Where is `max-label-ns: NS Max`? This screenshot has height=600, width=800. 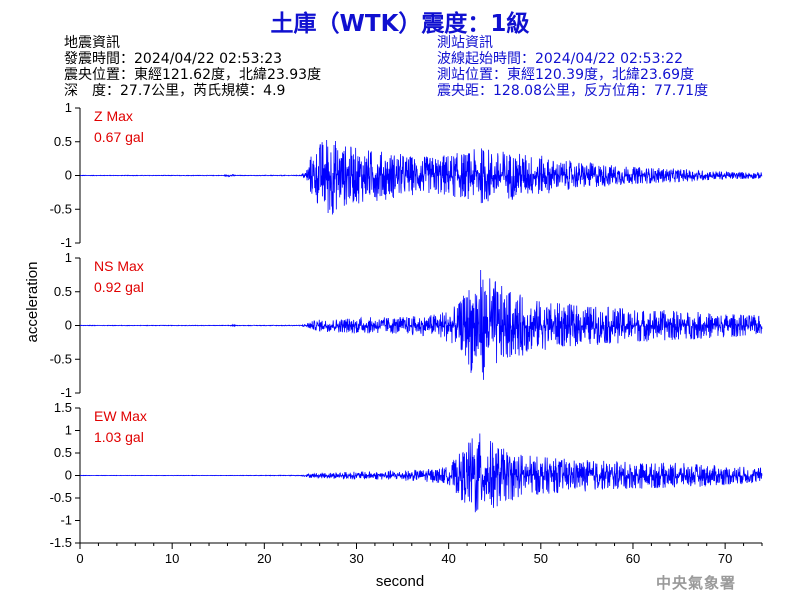 max-label-ns: NS Max is located at coordinates (119, 266).